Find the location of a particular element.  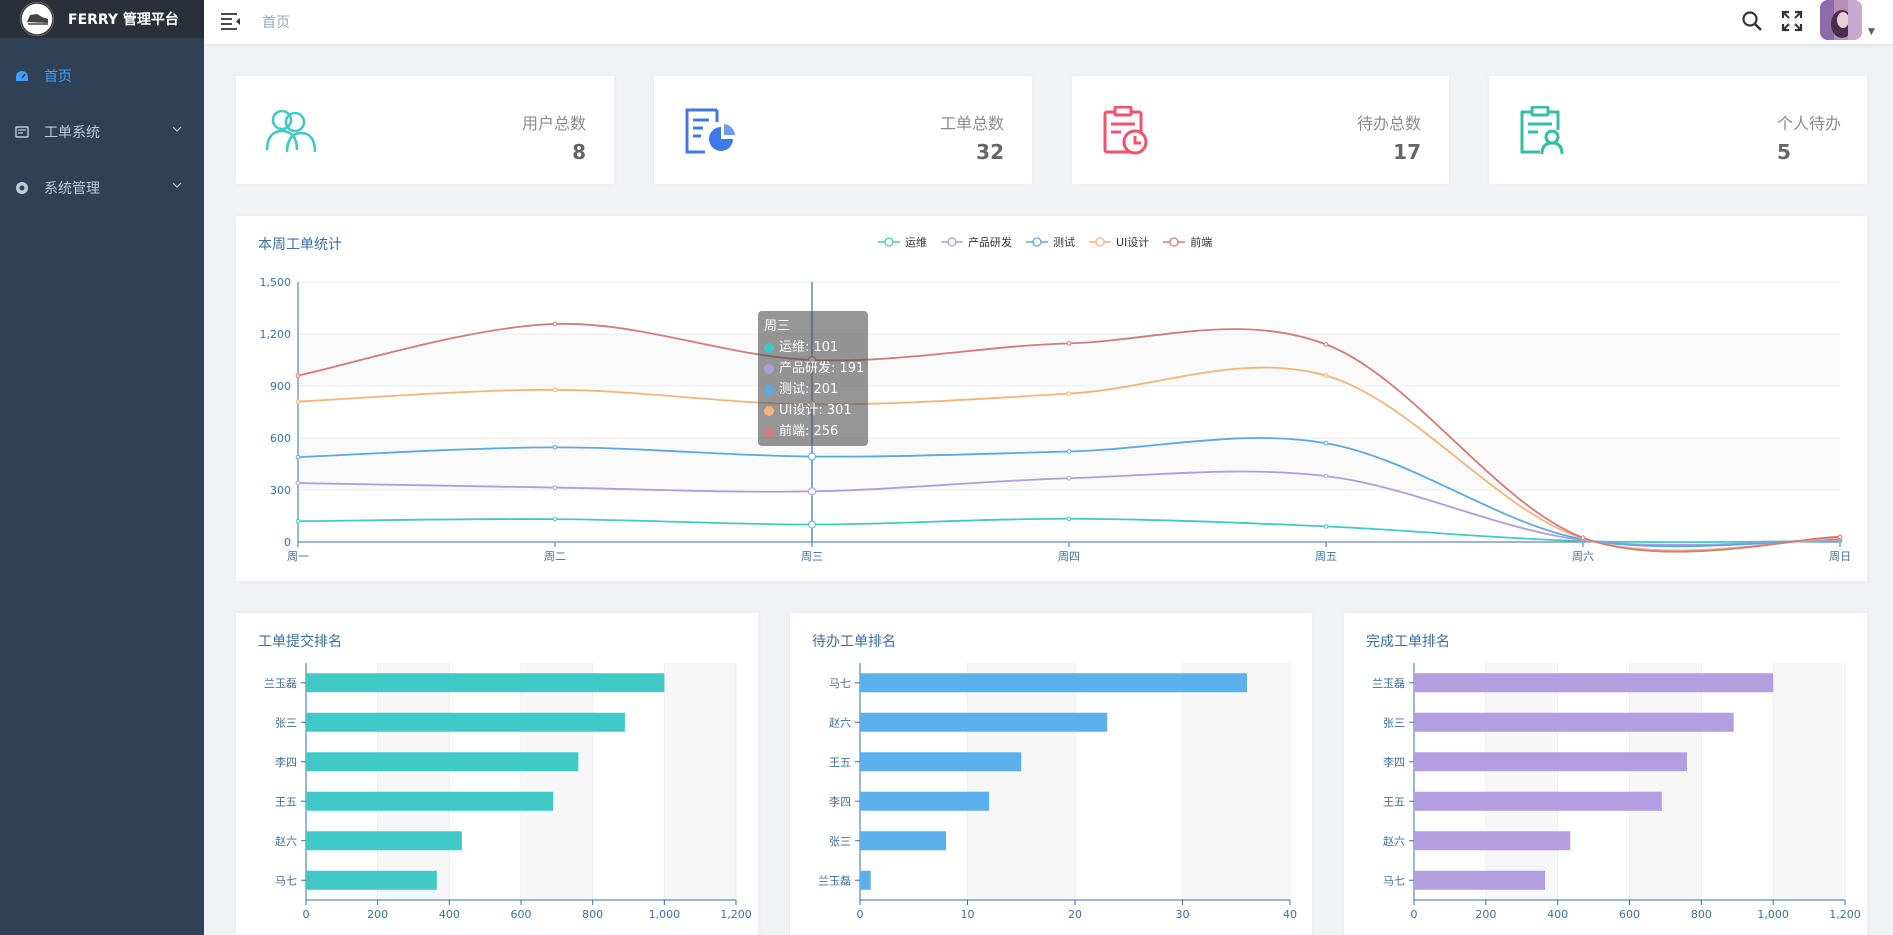

ticket-icon is located at coordinates (22, 132).